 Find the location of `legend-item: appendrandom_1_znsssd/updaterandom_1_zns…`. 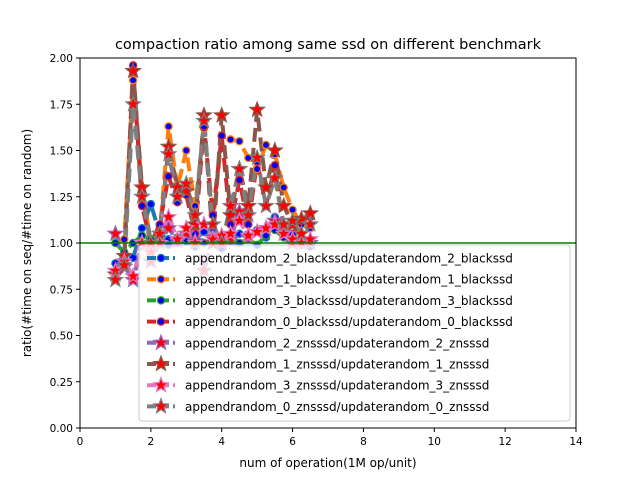

legend-item: appendrandom_1_znsssd/updaterandom_1_zns… is located at coordinates (318, 363).